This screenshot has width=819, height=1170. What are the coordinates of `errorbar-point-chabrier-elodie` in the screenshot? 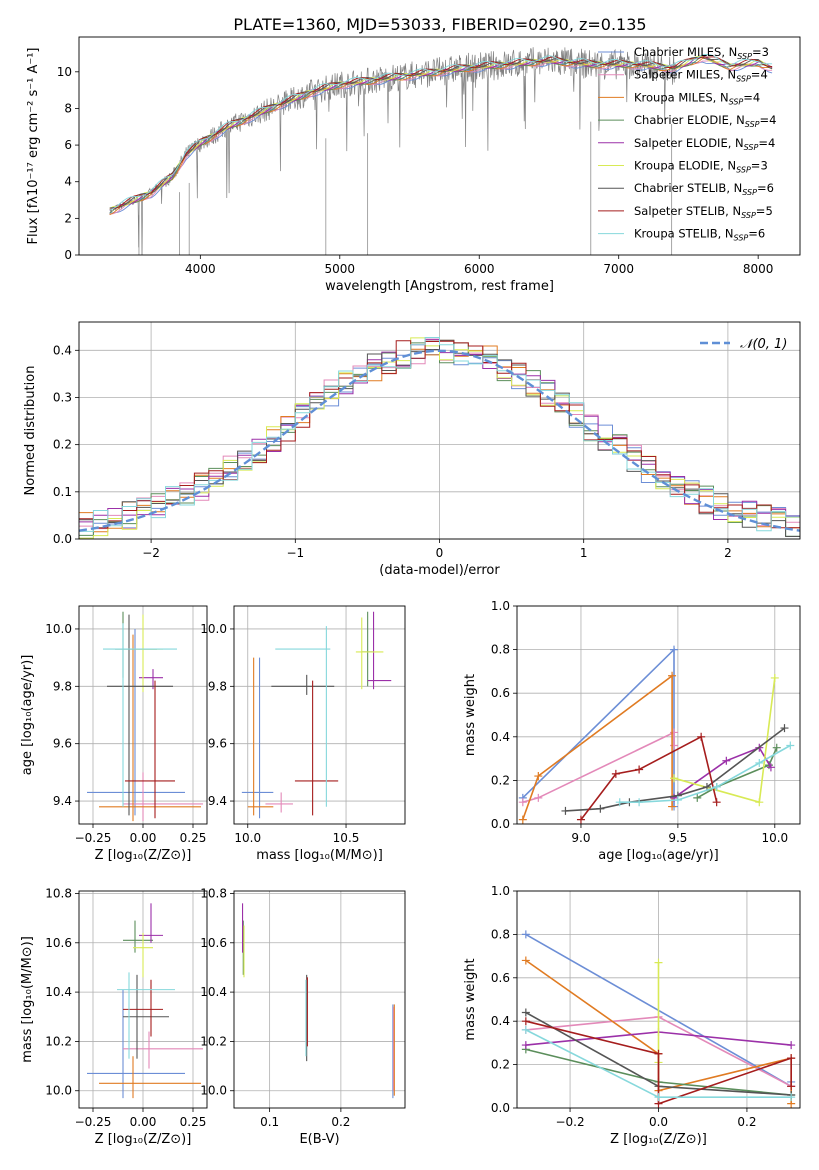 It's located at (367, 649).